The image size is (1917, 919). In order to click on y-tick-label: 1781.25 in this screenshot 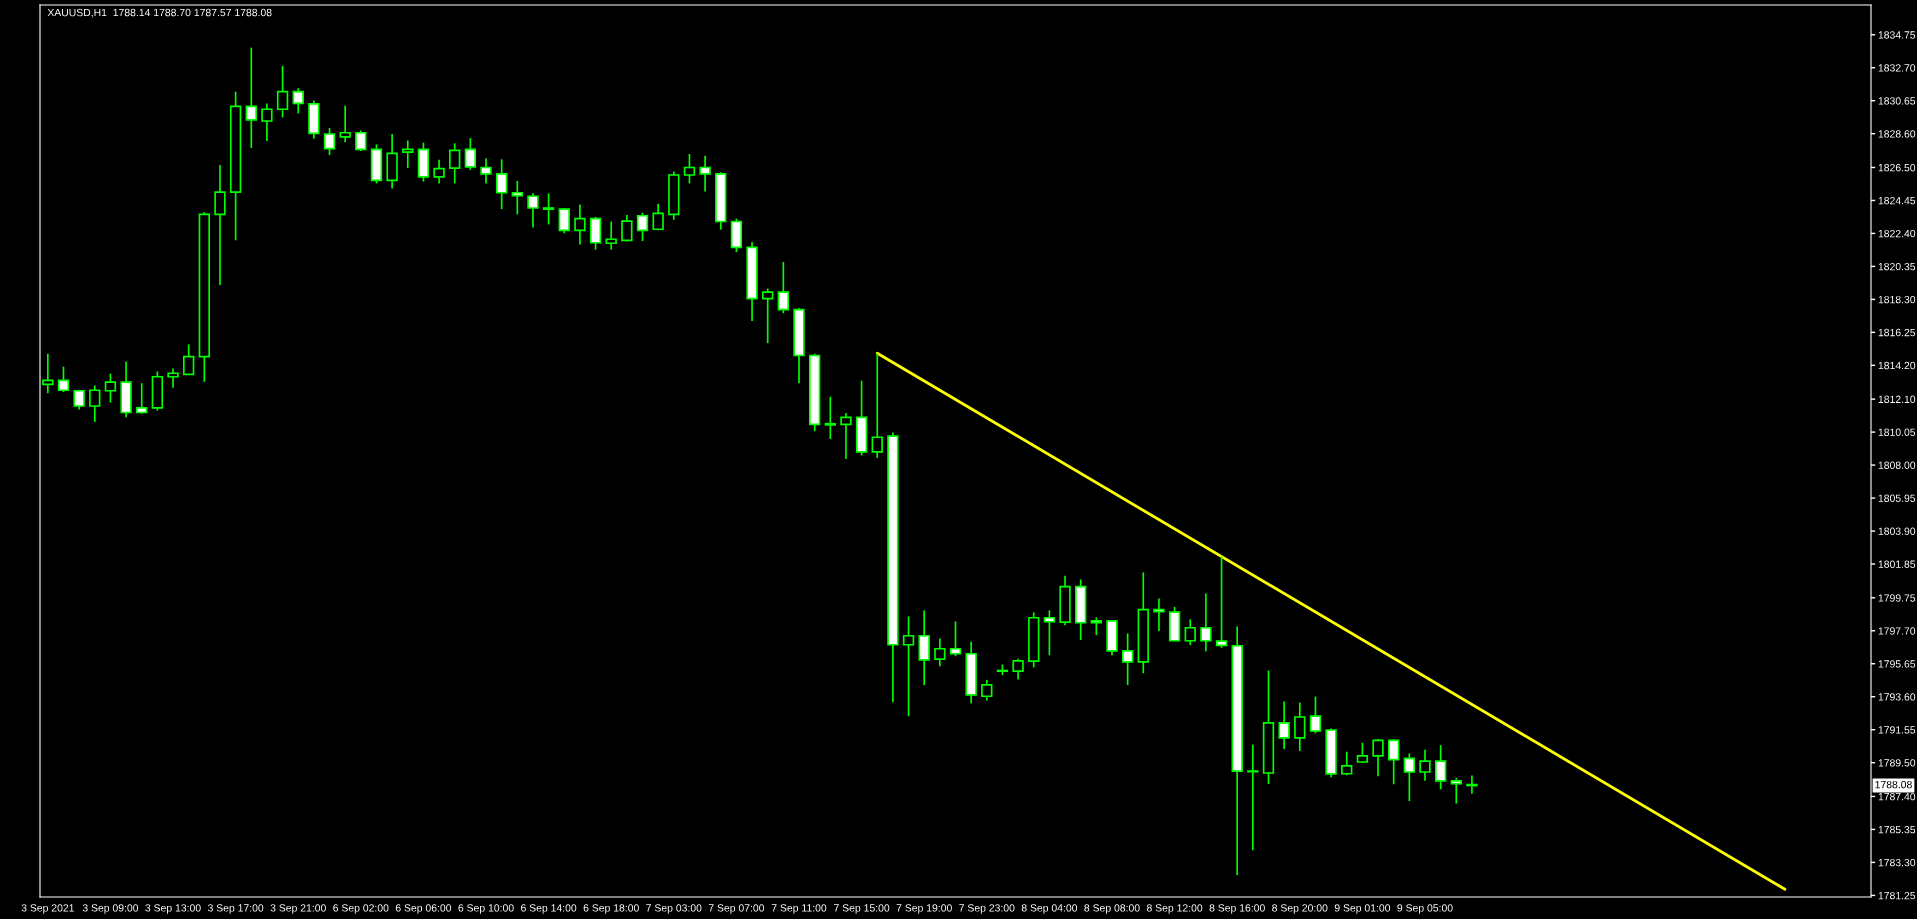, I will do `click(1897, 895)`.